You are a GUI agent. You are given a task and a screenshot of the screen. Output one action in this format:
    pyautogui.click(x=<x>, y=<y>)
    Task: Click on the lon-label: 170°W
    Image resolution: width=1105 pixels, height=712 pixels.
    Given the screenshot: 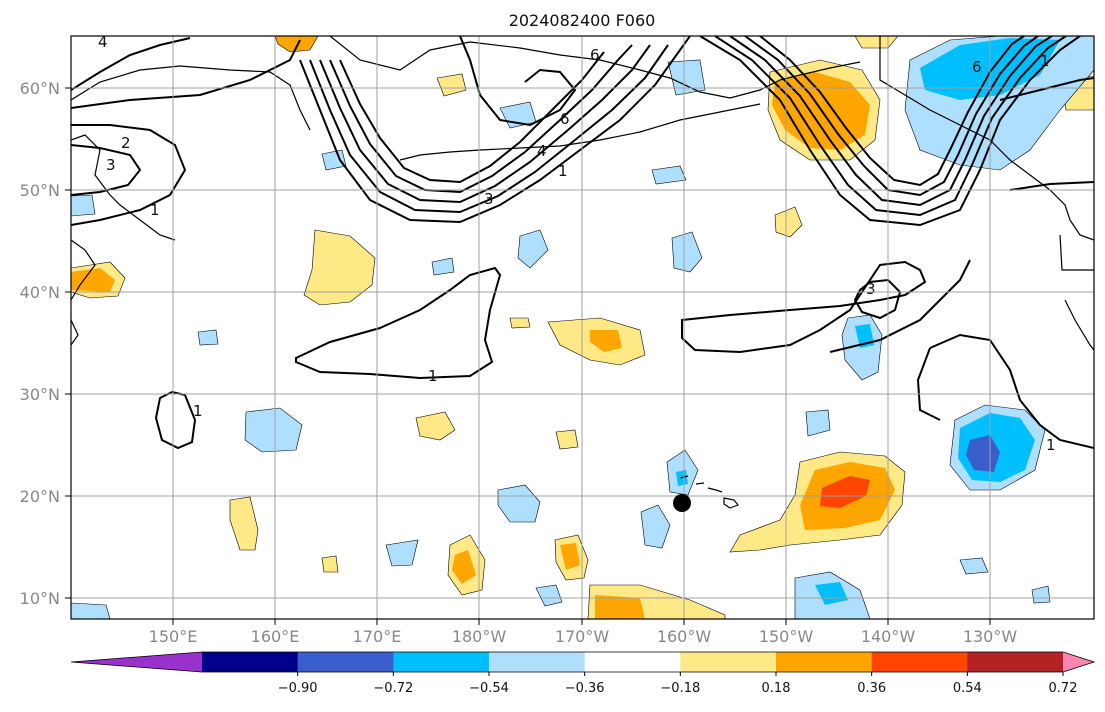 What is the action you would take?
    pyautogui.click(x=582, y=636)
    